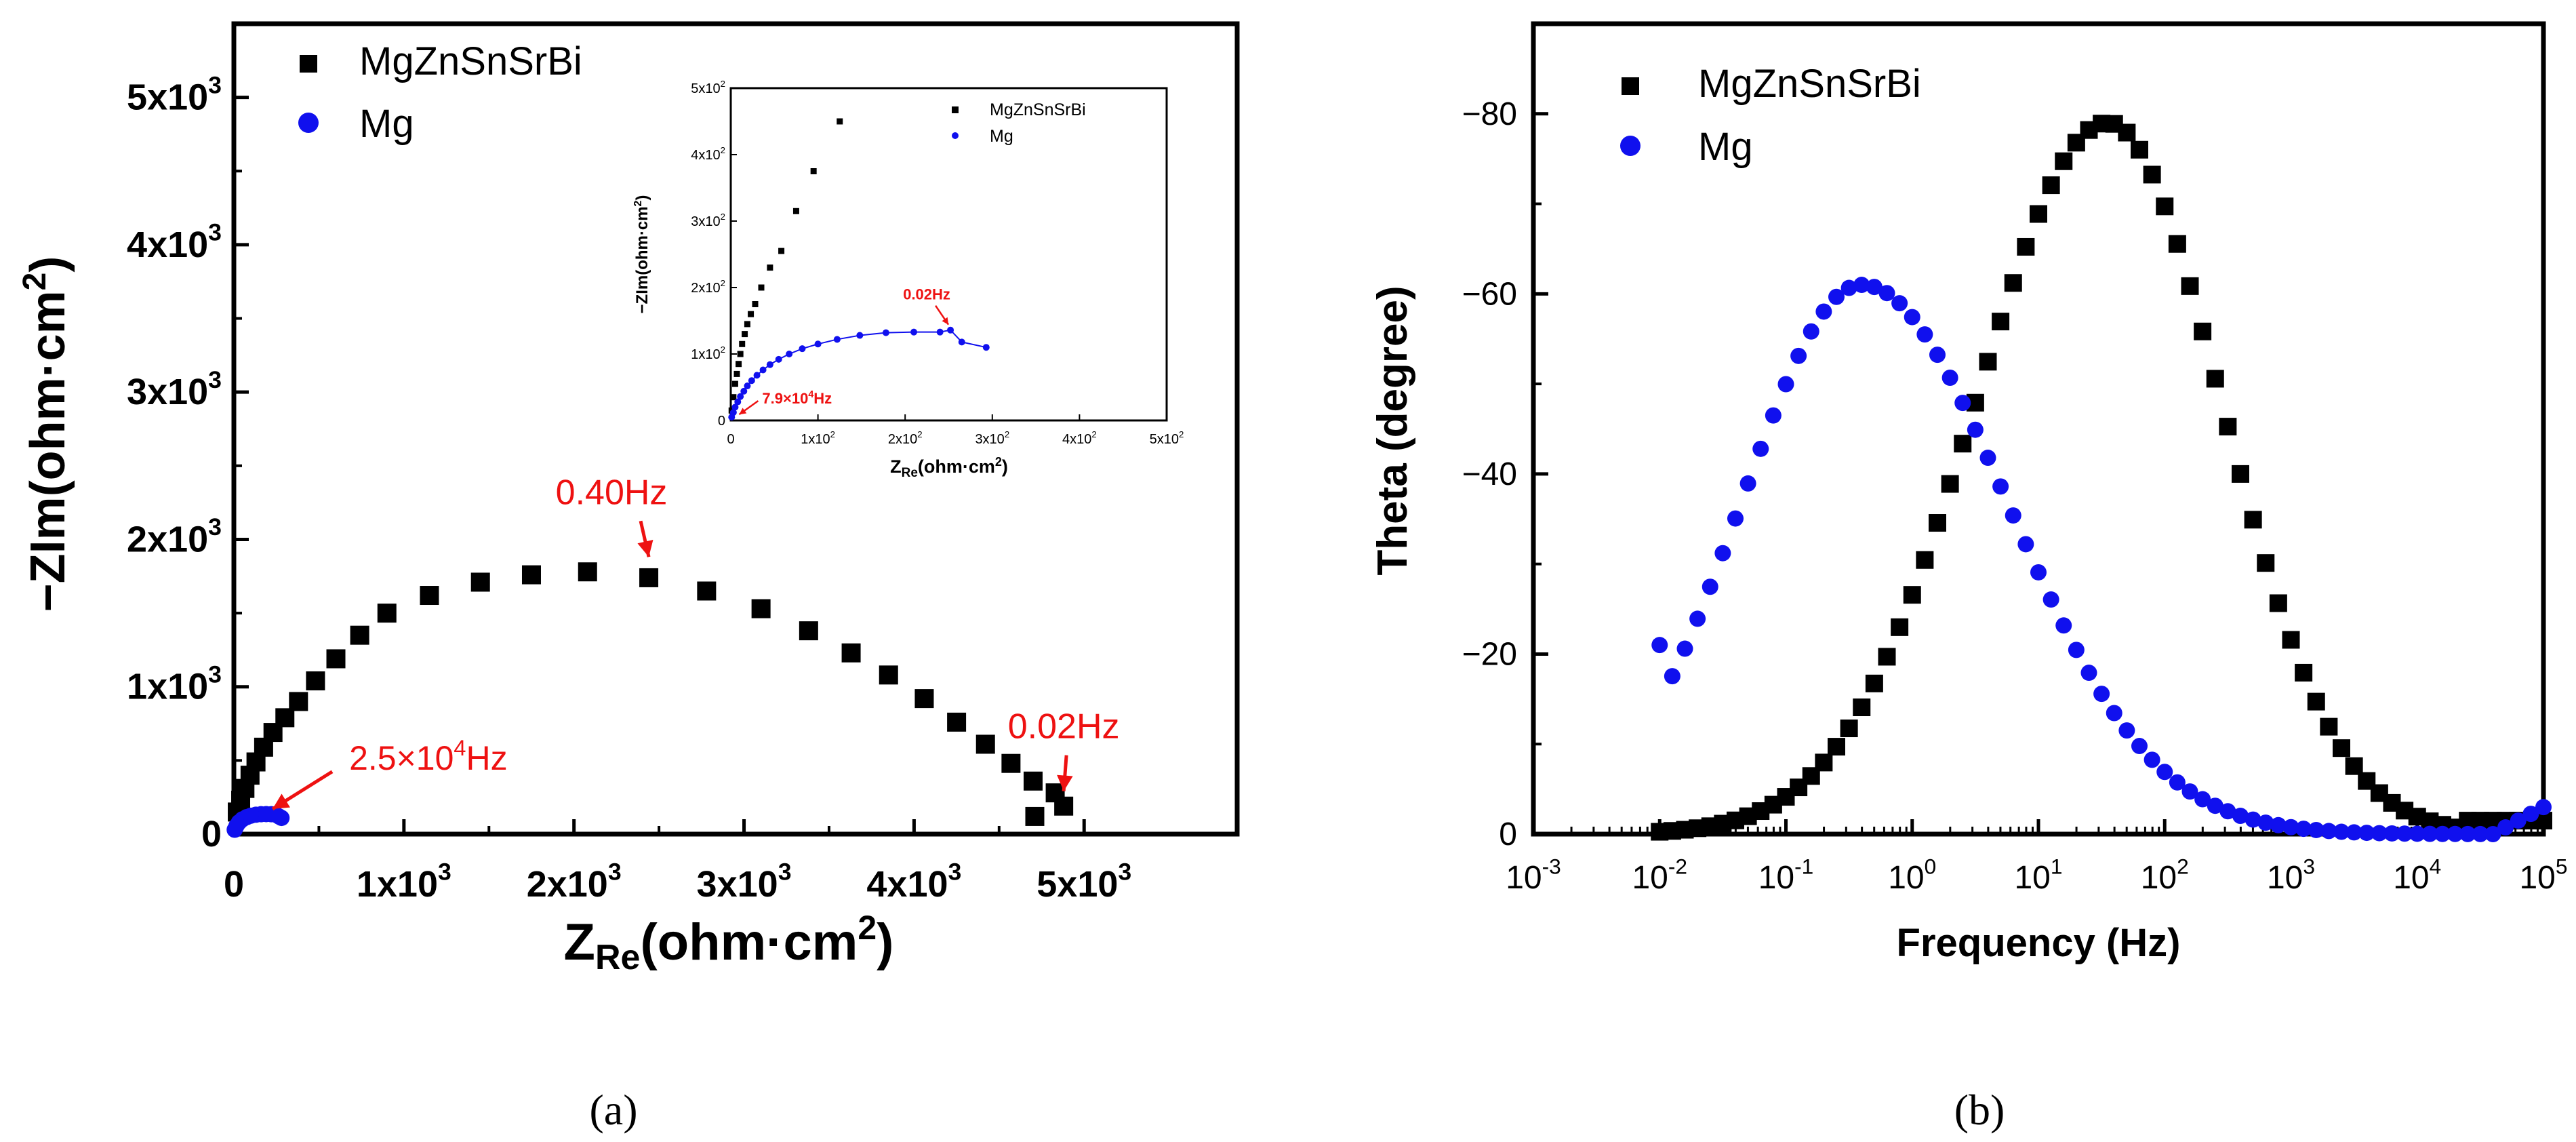  What do you see at coordinates (1533, 875) in the screenshot?
I see `bode-x-tick-label: 10⁻³` at bounding box center [1533, 875].